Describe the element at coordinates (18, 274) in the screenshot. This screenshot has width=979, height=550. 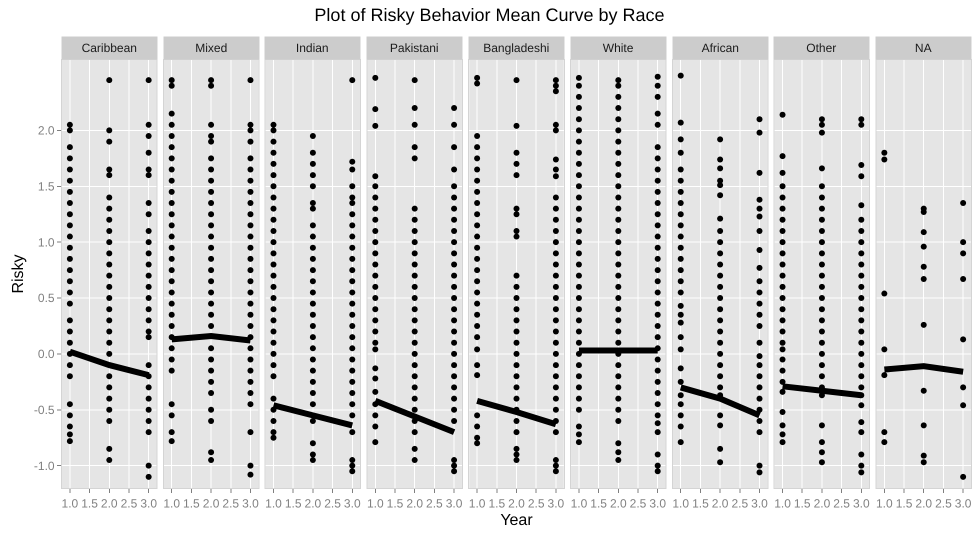
I see `y-axis-title: Risky` at that location.